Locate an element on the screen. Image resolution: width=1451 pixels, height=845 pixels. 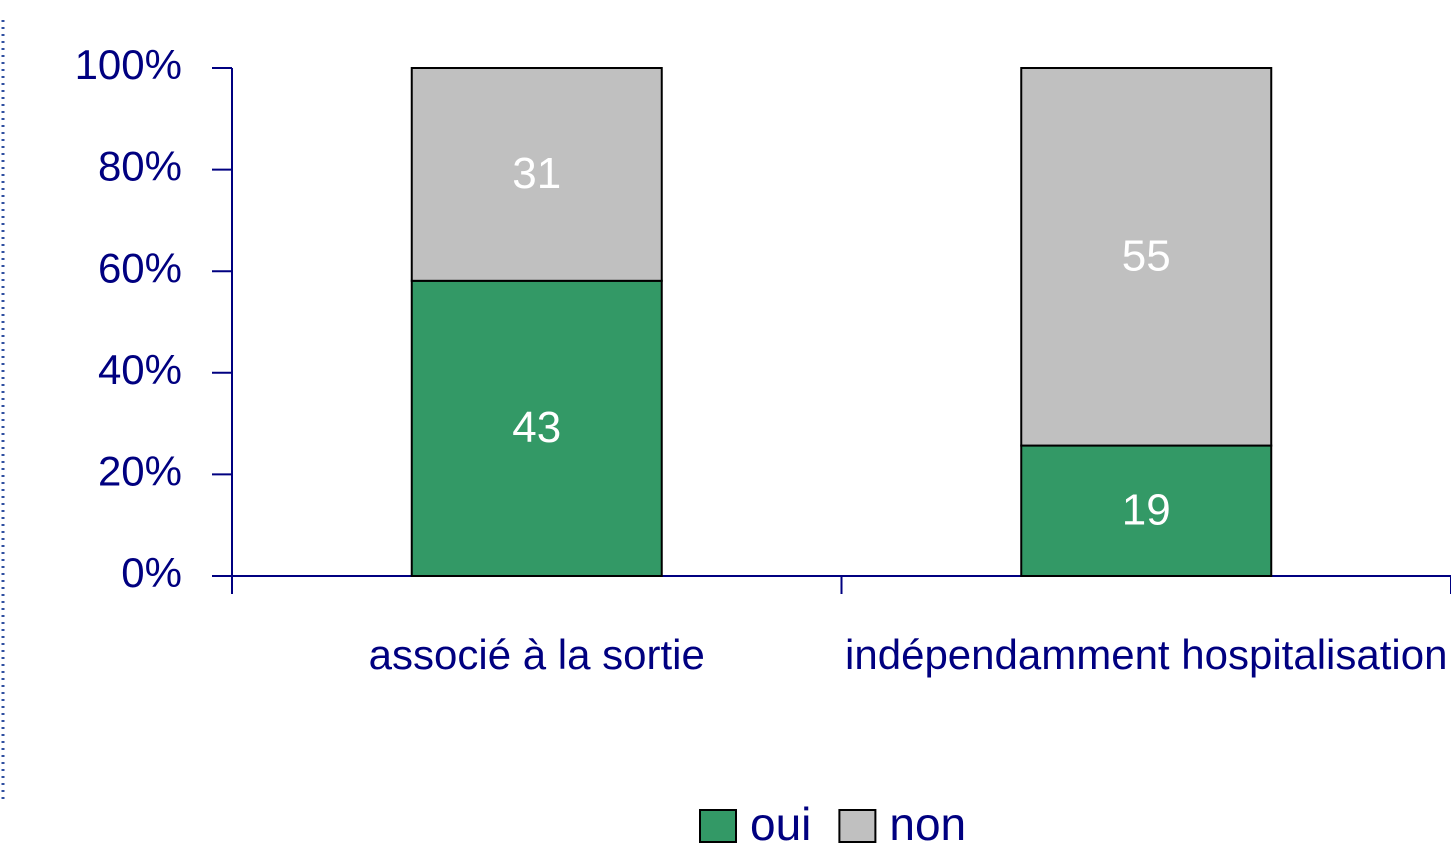
y-tick-label: 100% is located at coordinates (128, 64).